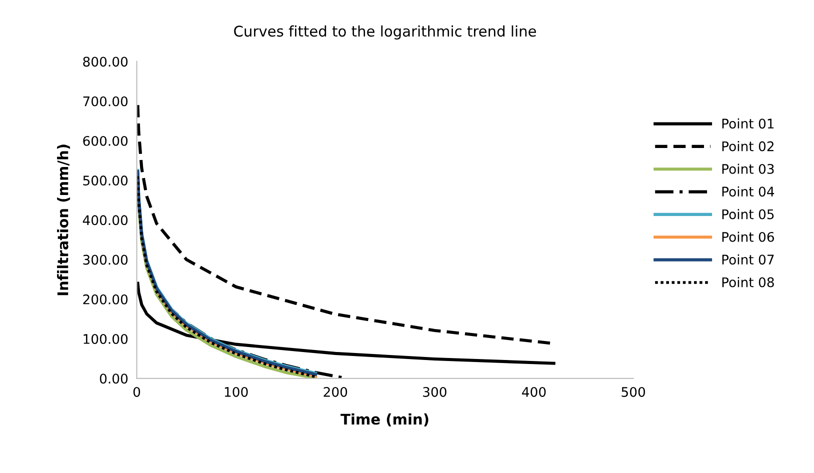 The height and width of the screenshot is (473, 814). What do you see at coordinates (748, 123) in the screenshot?
I see `legend-label: Point 01` at bounding box center [748, 123].